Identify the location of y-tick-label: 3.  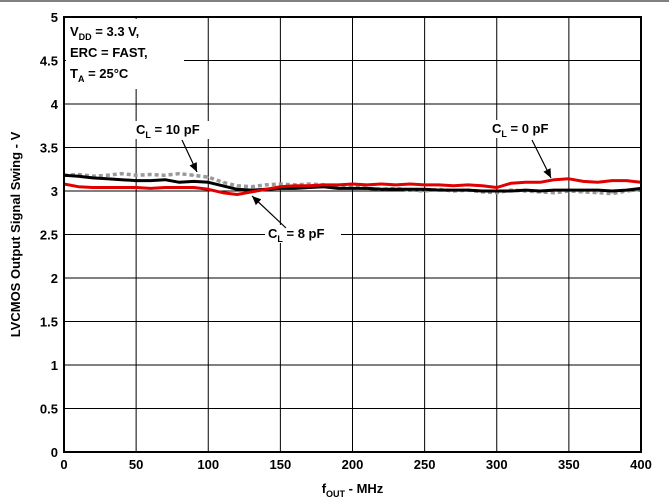
(54, 191).